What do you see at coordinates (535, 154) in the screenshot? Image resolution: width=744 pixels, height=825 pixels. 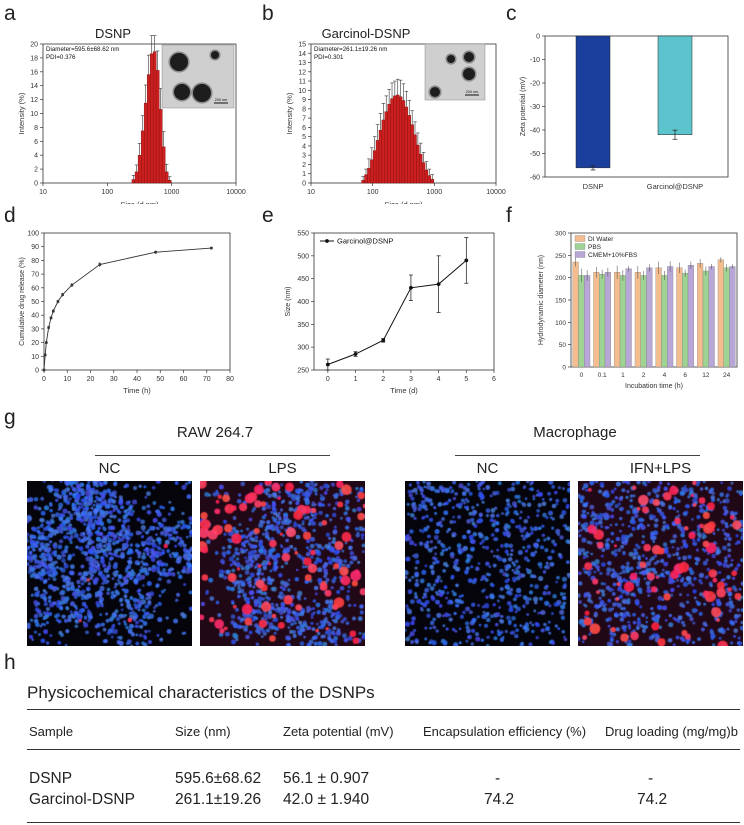 I see `y-tick-label: -50` at bounding box center [535, 154].